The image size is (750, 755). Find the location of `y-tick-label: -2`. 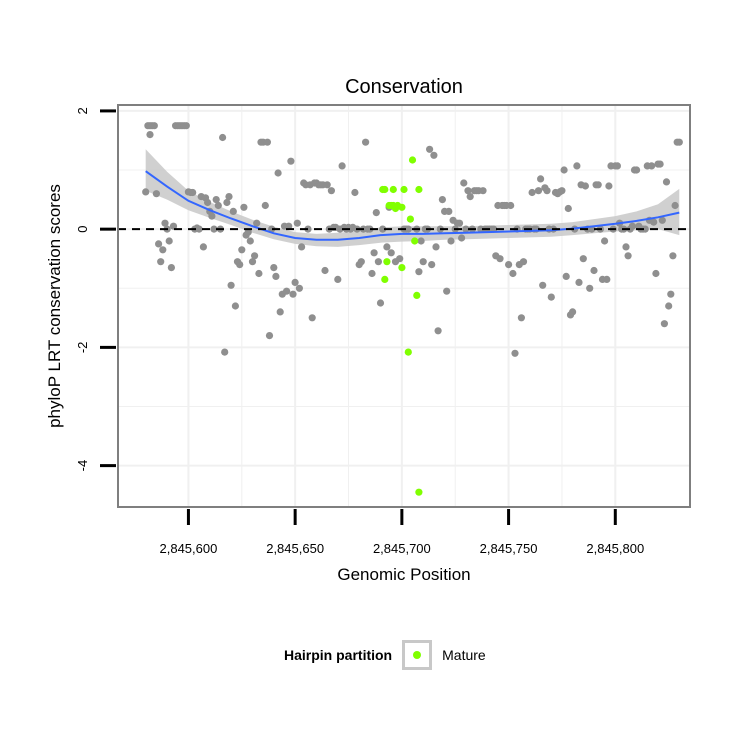

y-tick-label: -2 is located at coordinates (82, 348).